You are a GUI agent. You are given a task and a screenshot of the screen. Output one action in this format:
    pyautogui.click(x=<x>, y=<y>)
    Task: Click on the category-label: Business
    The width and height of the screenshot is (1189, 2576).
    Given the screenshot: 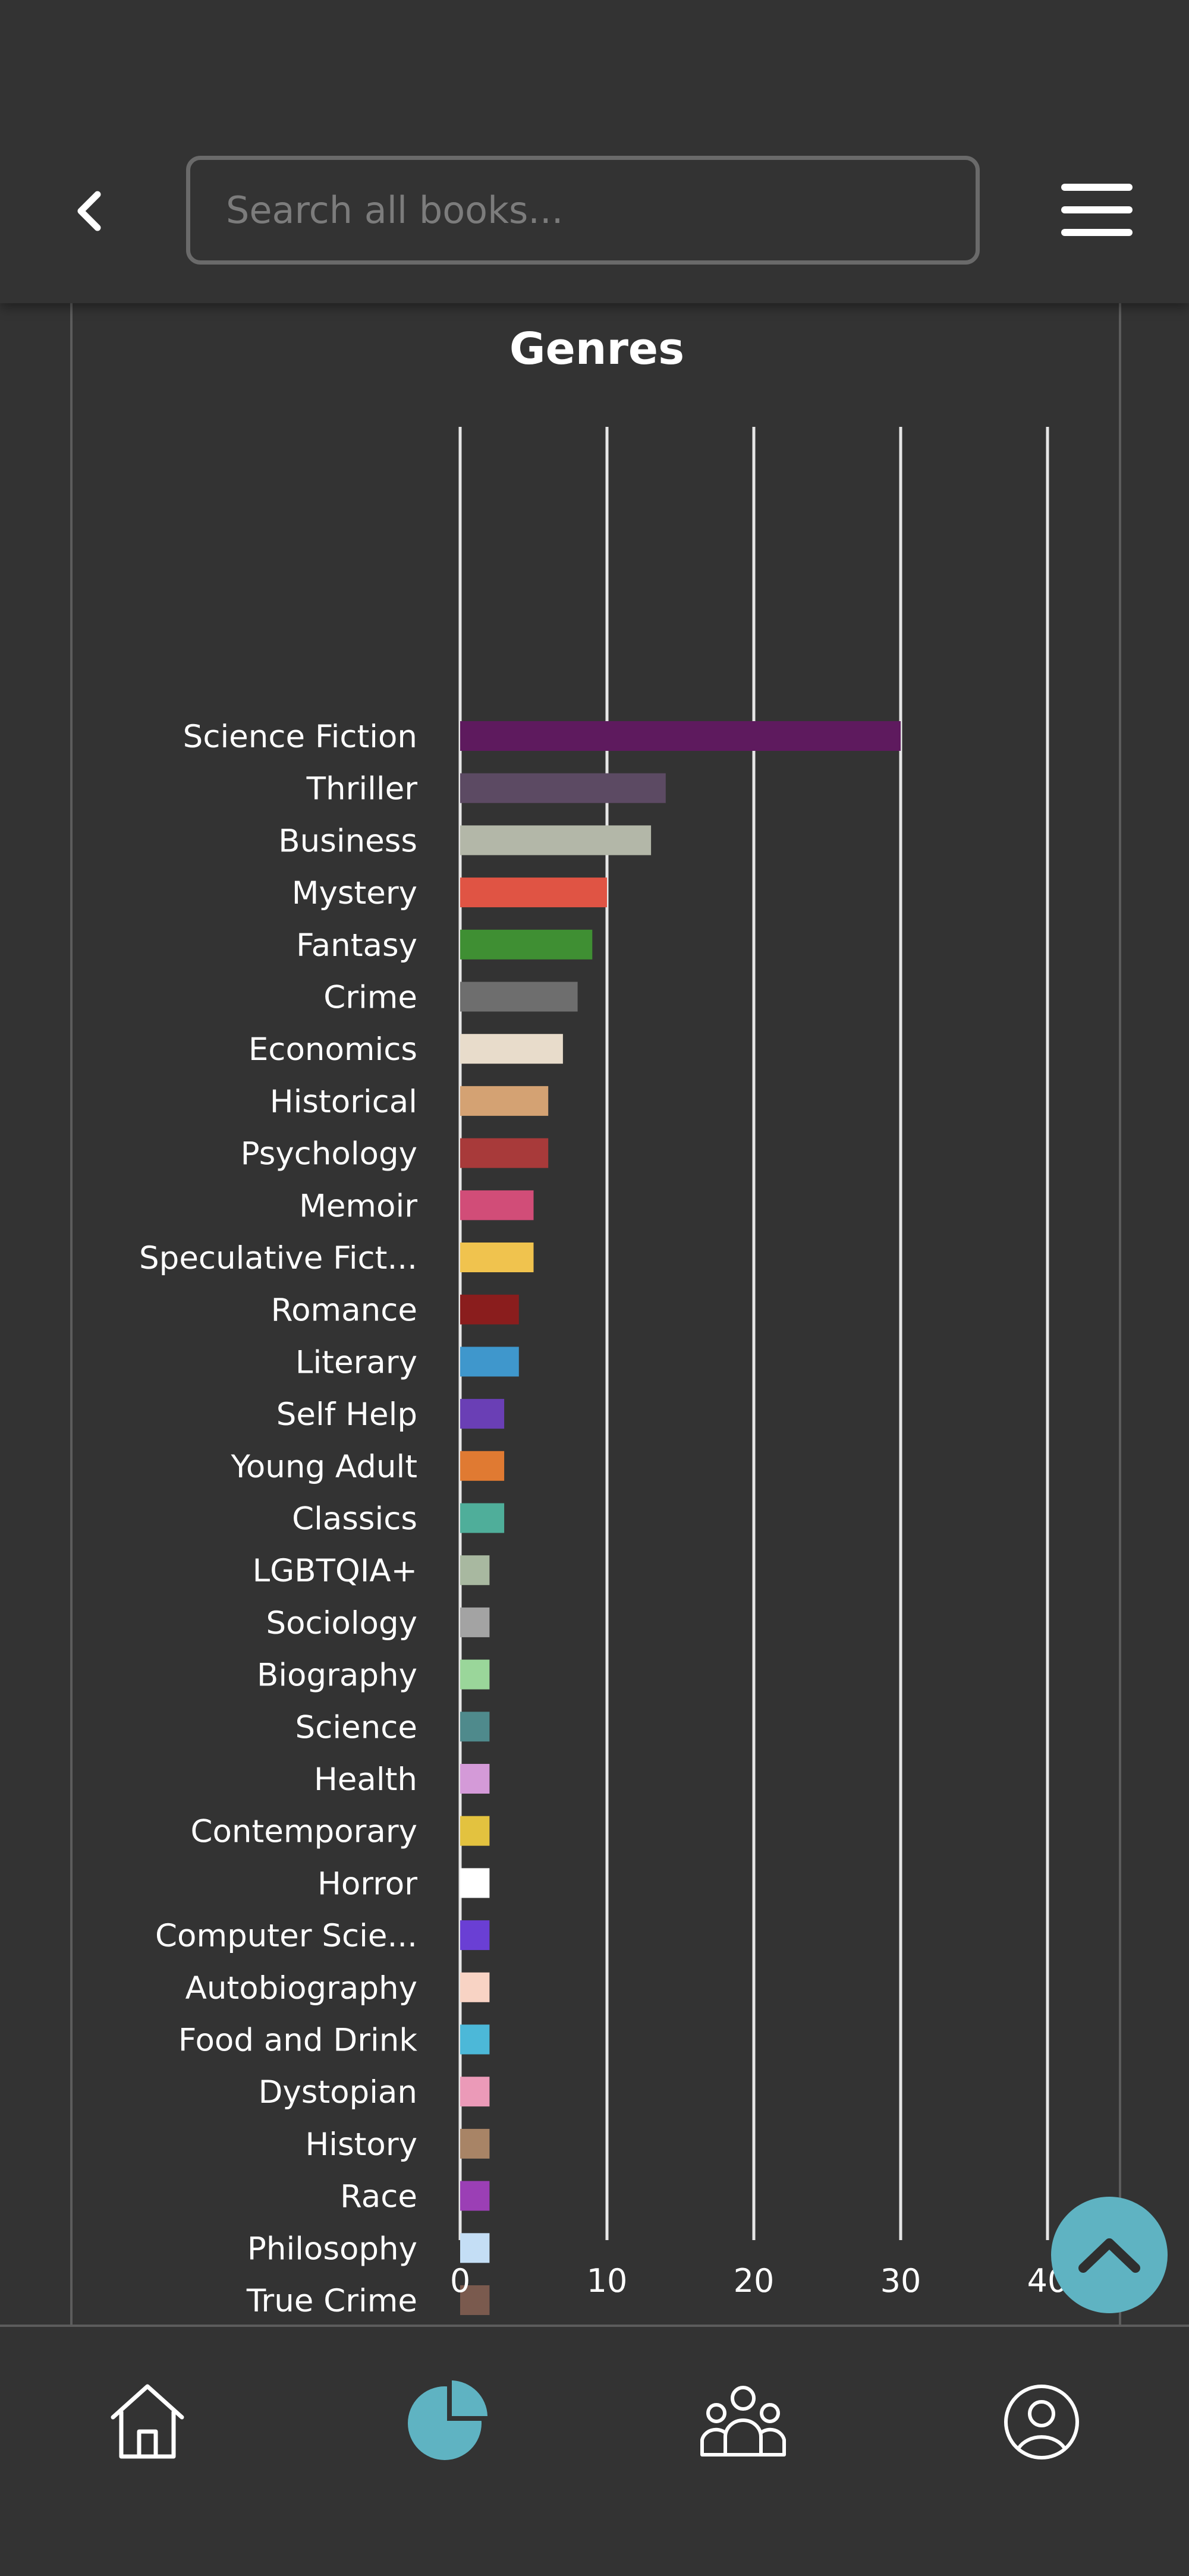 What is the action you would take?
    pyautogui.click(x=347, y=841)
    